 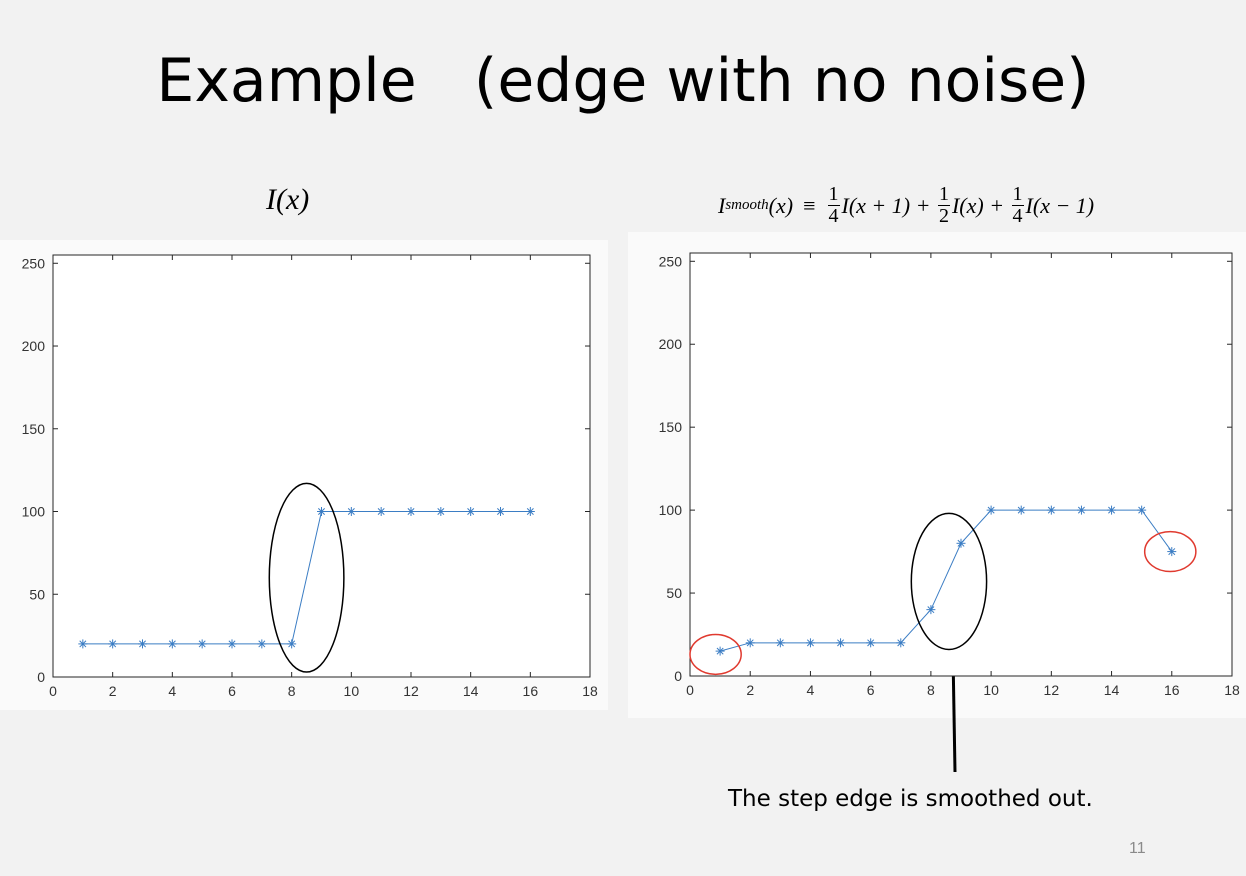 I want to click on left-x-tick-label: 4, so click(x=172, y=691).